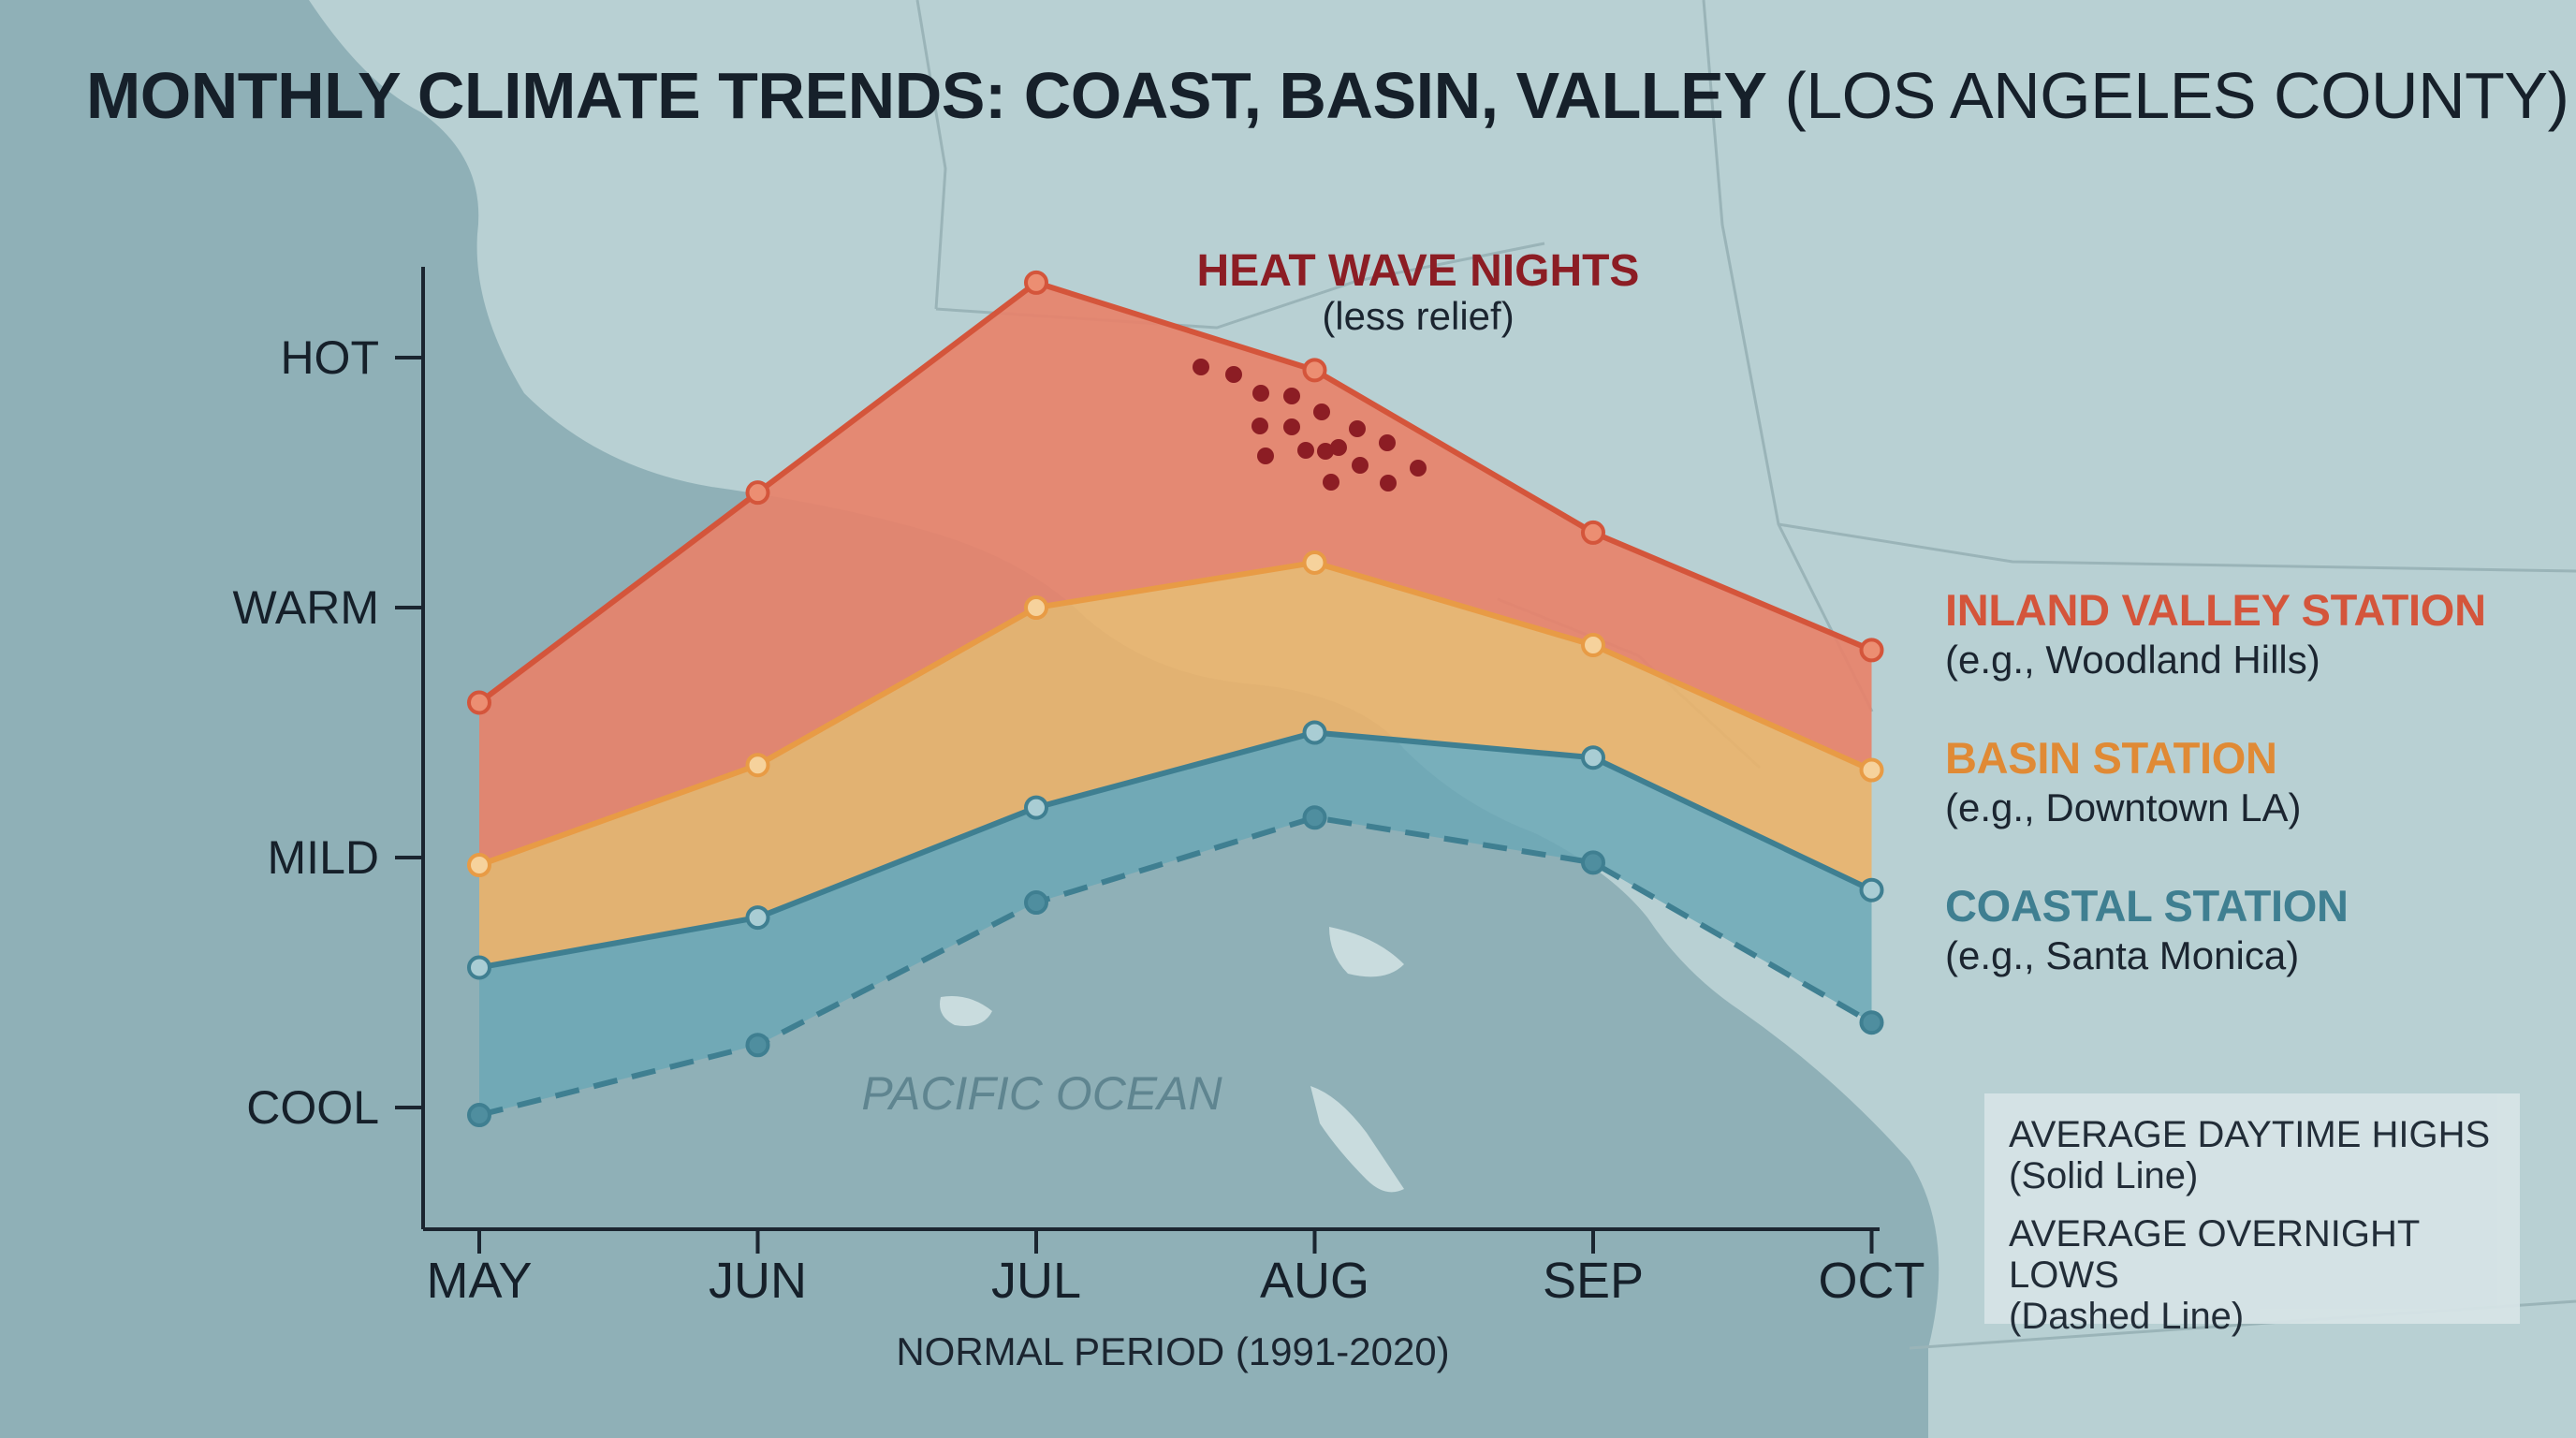 This screenshot has height=1438, width=2576. I want to click on coastal-band, so click(1175, 924).